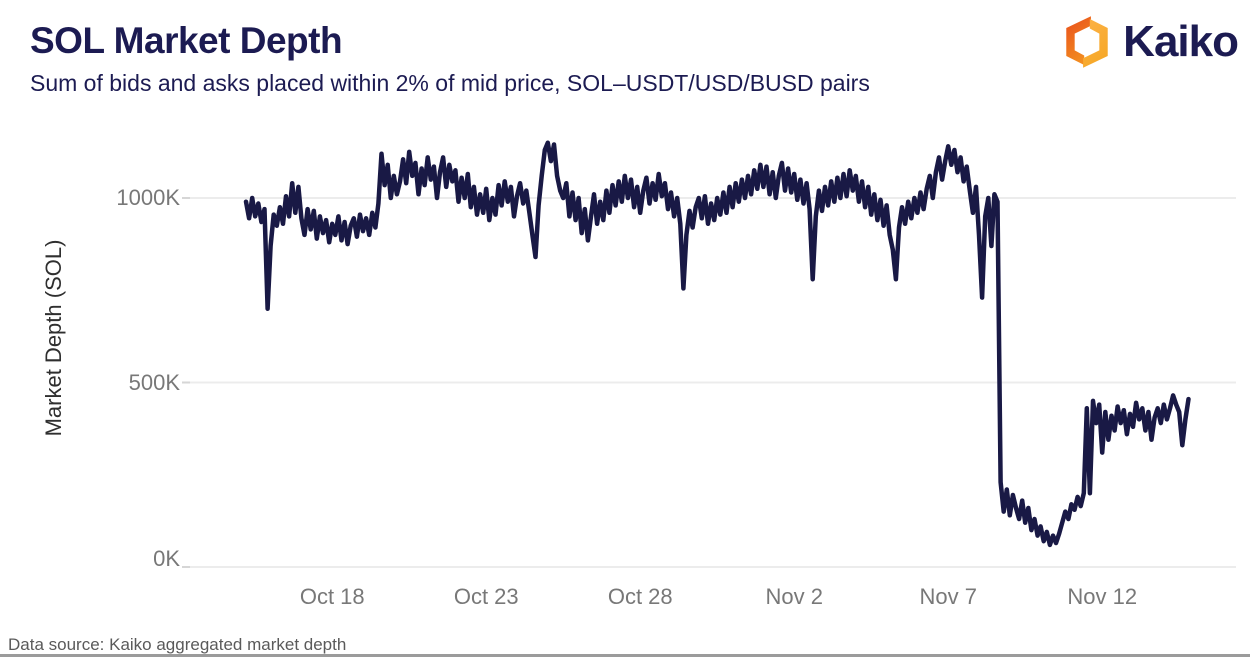 Image resolution: width=1250 pixels, height=658 pixels. I want to click on x-tick-label-Oct-18: Oct 18, so click(332, 596).